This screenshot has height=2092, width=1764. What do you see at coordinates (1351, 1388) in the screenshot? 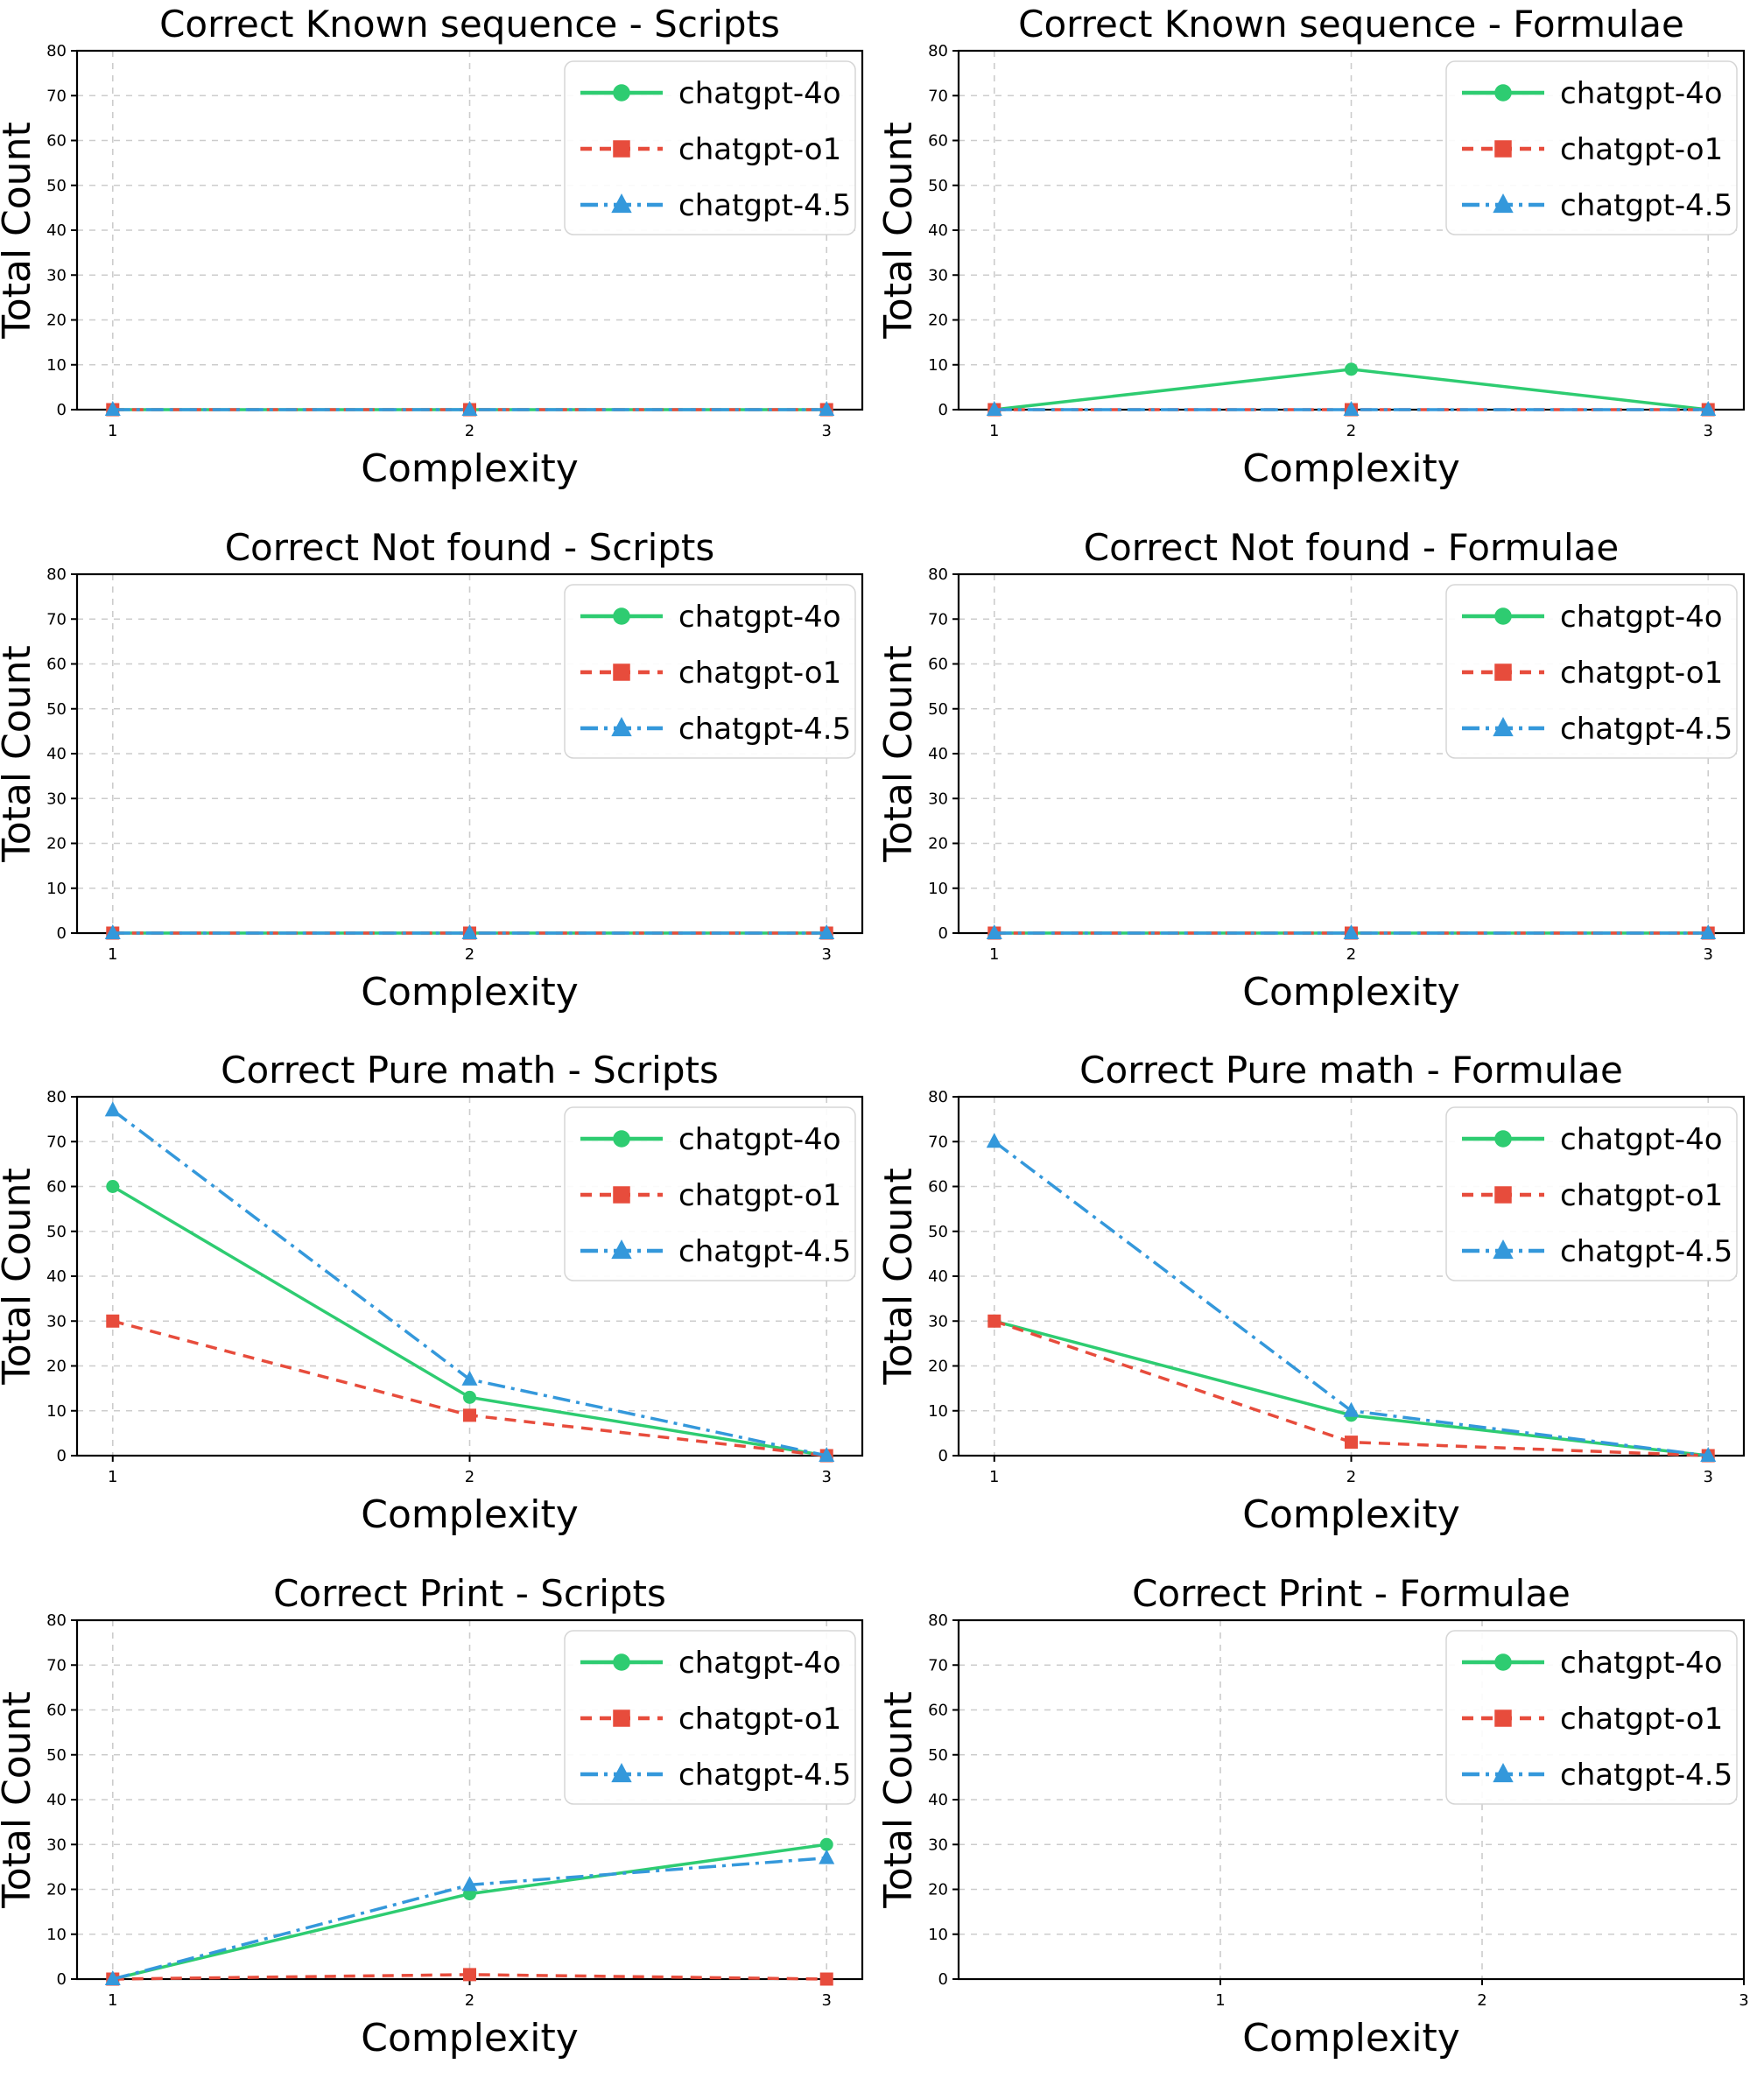
I see `series-line-chatgpt-4o` at bounding box center [1351, 1388].